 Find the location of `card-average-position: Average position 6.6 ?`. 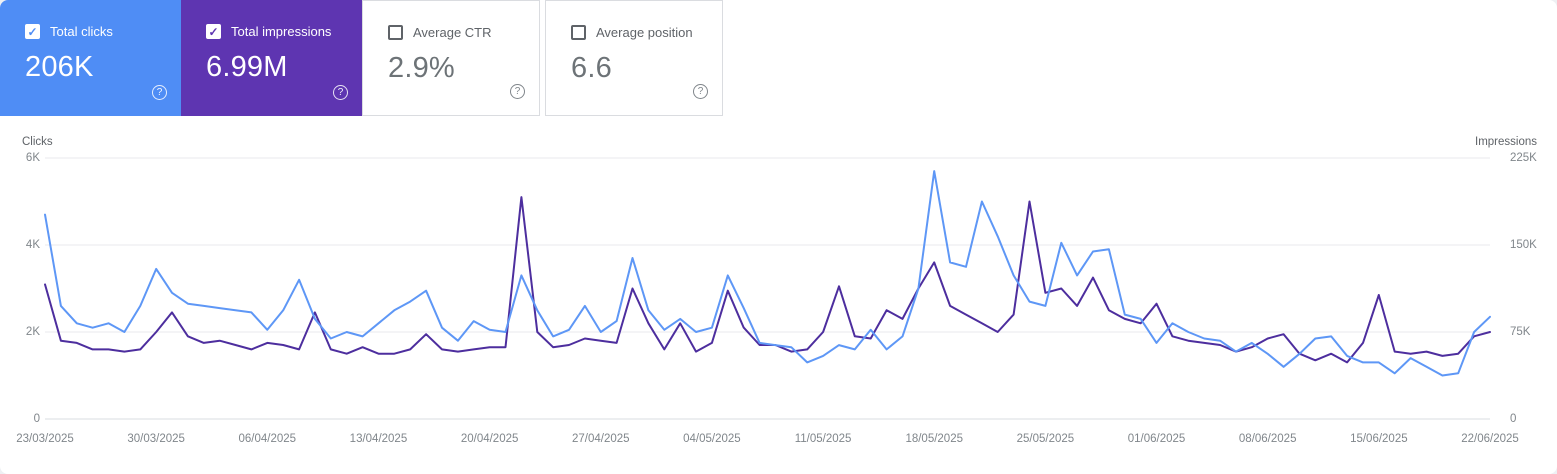

card-average-position: Average position 6.6 ? is located at coordinates (634, 58).